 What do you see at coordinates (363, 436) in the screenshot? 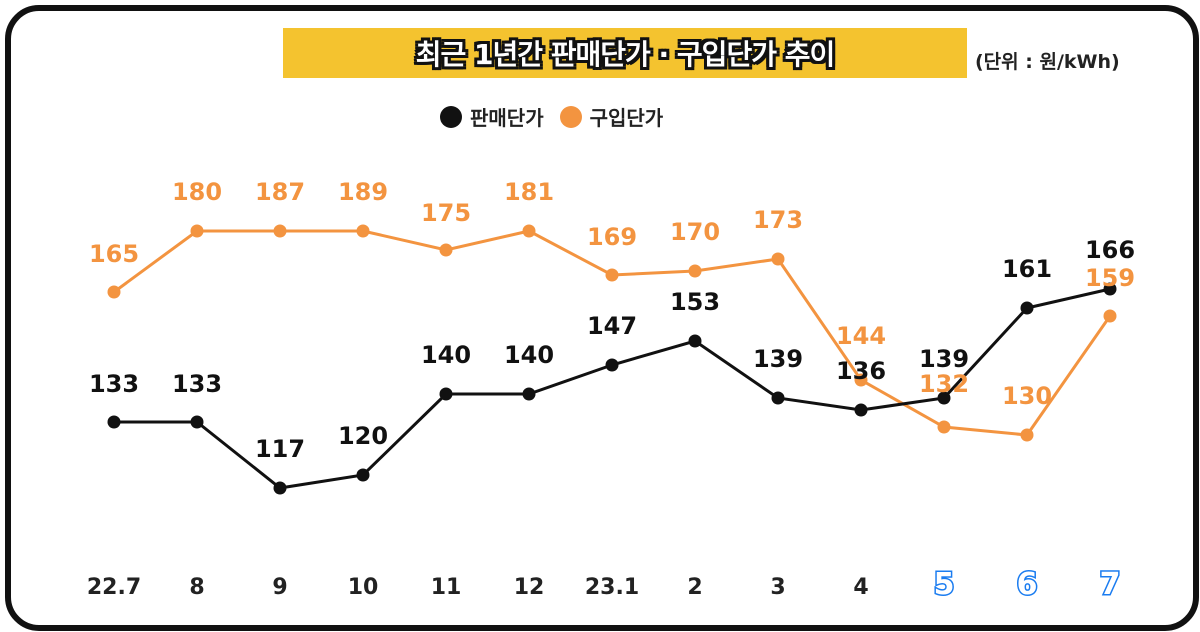
I see `sale-value-label: 120` at bounding box center [363, 436].